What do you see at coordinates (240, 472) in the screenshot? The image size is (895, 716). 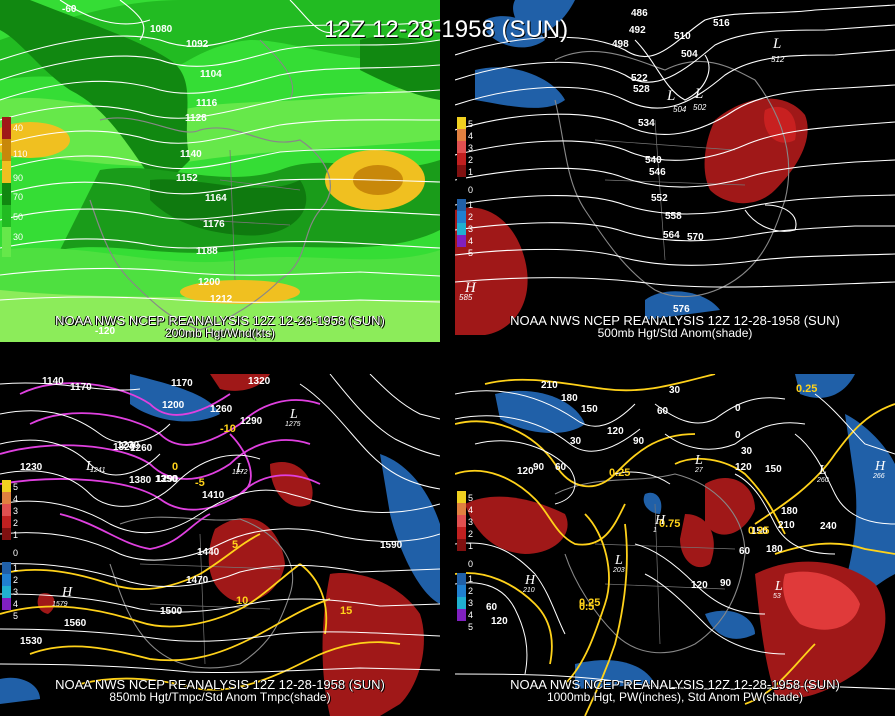 I see `pressure-center-value: 1272` at bounding box center [240, 472].